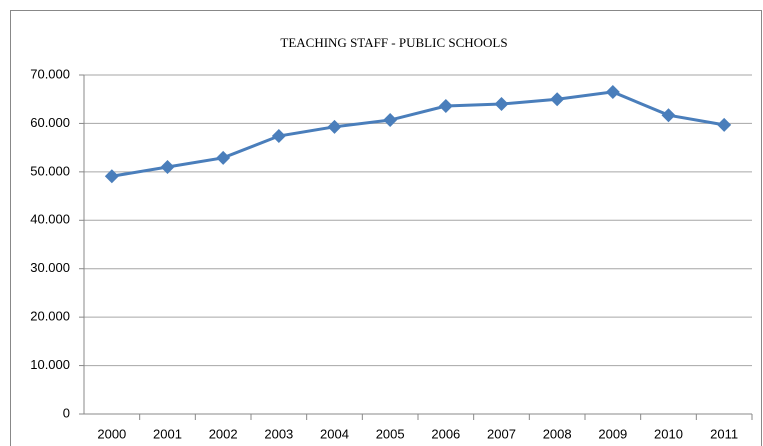 The width and height of the screenshot is (763, 446). Describe the element at coordinates (50, 316) in the screenshot. I see `y-tick-label: 20.000` at that location.